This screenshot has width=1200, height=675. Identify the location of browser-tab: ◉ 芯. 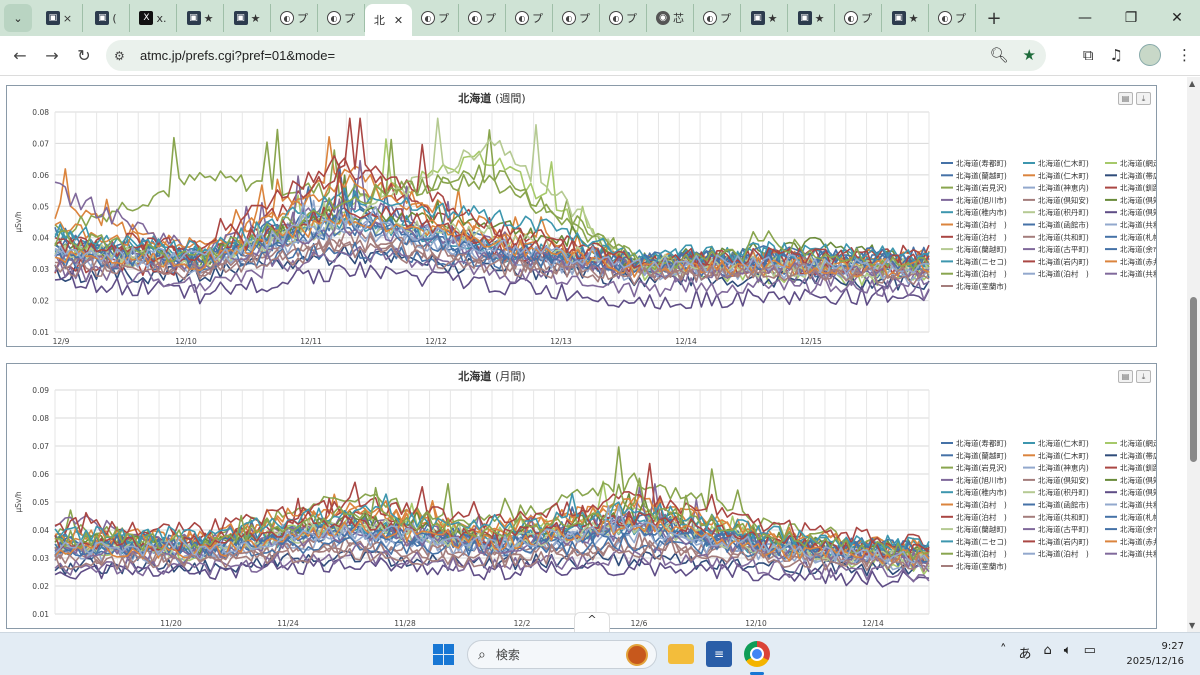
(670, 18).